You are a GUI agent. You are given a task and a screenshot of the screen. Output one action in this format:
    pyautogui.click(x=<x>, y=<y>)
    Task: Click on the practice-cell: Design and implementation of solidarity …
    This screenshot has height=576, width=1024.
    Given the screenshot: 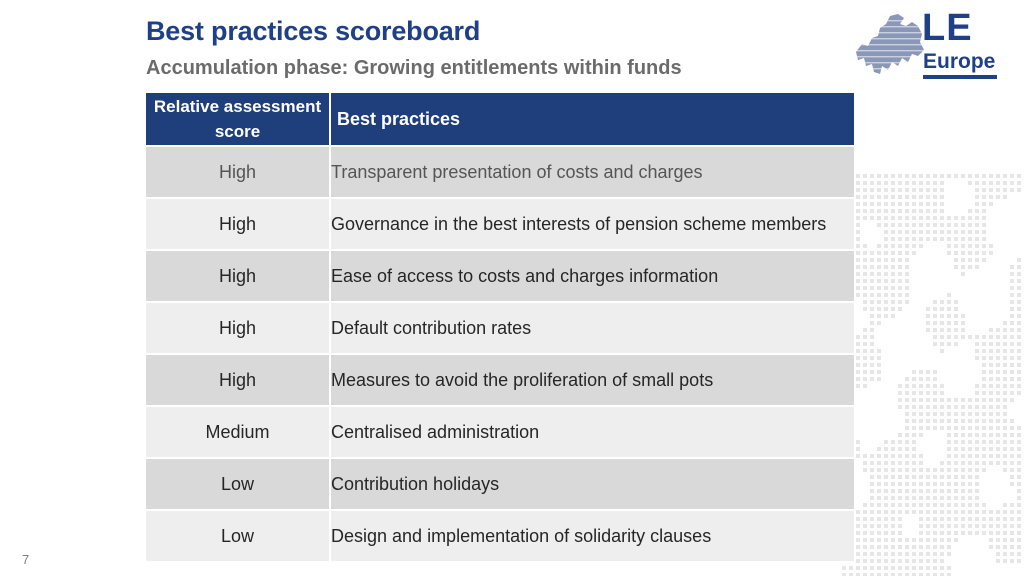 What is the action you would take?
    pyautogui.click(x=592, y=536)
    